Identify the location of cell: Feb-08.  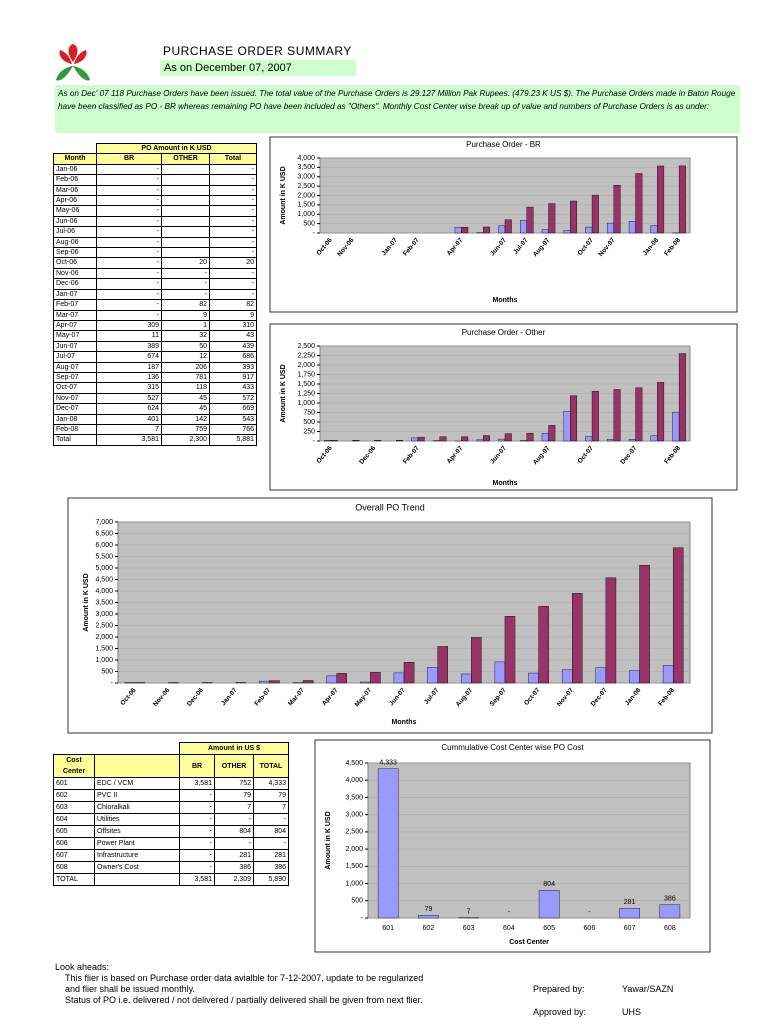
(75, 429).